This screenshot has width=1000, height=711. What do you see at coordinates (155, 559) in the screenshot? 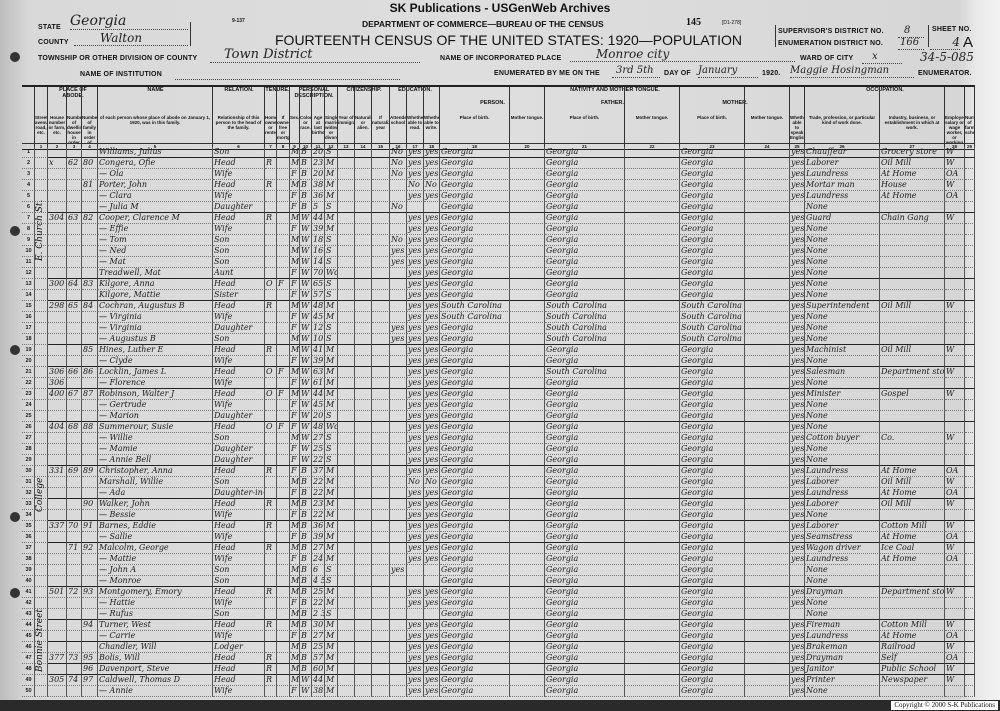
I see `table-cell: — Mattie` at bounding box center [155, 559].